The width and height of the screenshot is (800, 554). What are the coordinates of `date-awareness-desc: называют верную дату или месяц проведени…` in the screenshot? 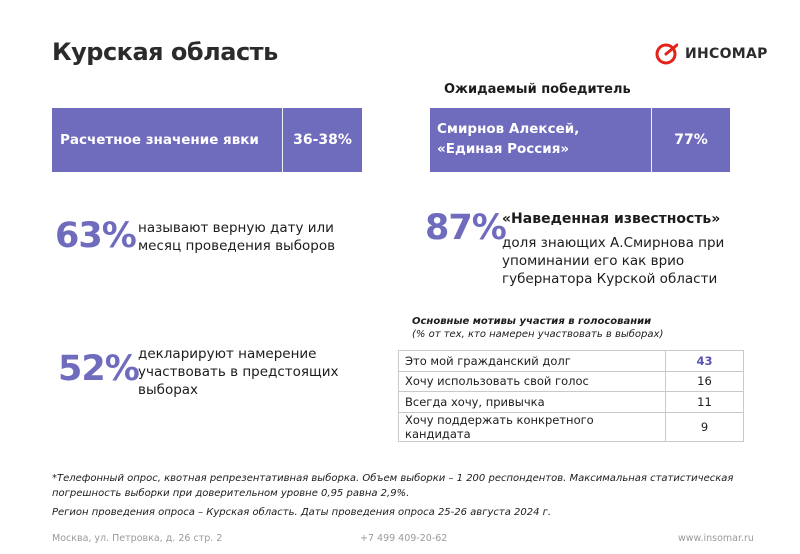 It's located at (236, 237).